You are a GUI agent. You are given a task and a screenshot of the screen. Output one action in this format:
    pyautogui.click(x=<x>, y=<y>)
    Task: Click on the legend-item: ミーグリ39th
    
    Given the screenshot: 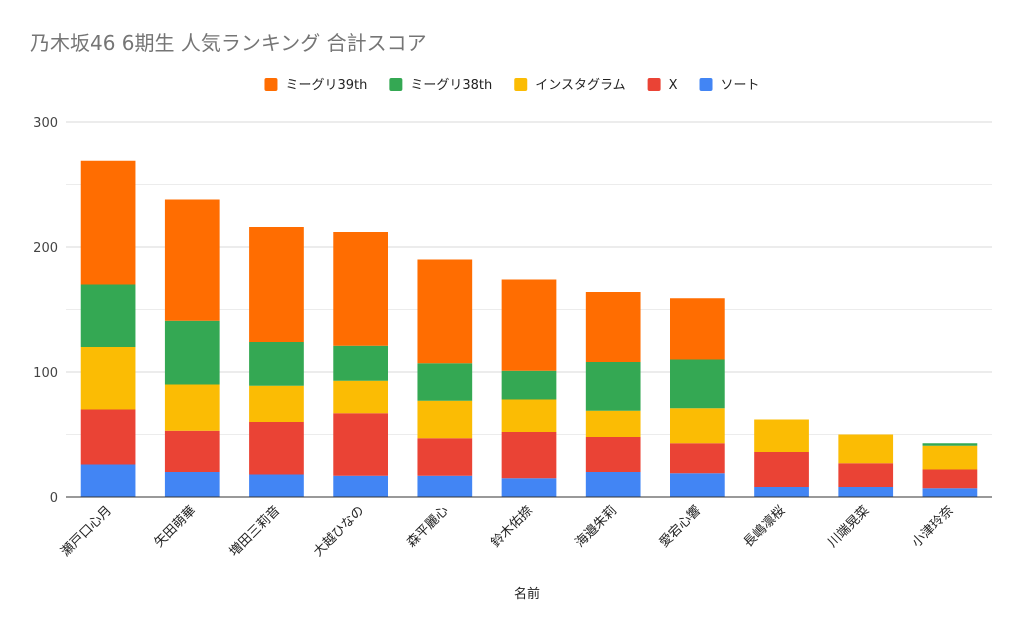 What is the action you would take?
    pyautogui.click(x=315, y=85)
    